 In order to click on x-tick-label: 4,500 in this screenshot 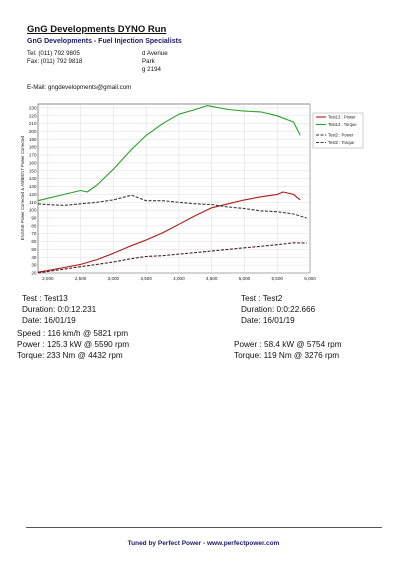, I will do `click(212, 278)`.